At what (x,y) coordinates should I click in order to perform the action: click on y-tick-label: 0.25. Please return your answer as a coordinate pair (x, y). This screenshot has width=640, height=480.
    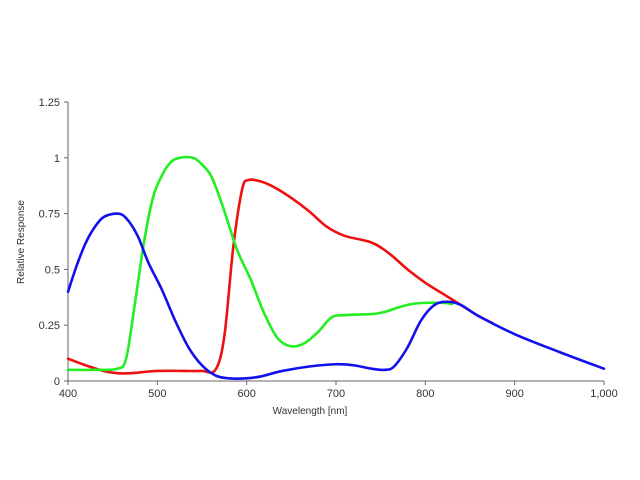
    Looking at the image, I should click on (49, 326).